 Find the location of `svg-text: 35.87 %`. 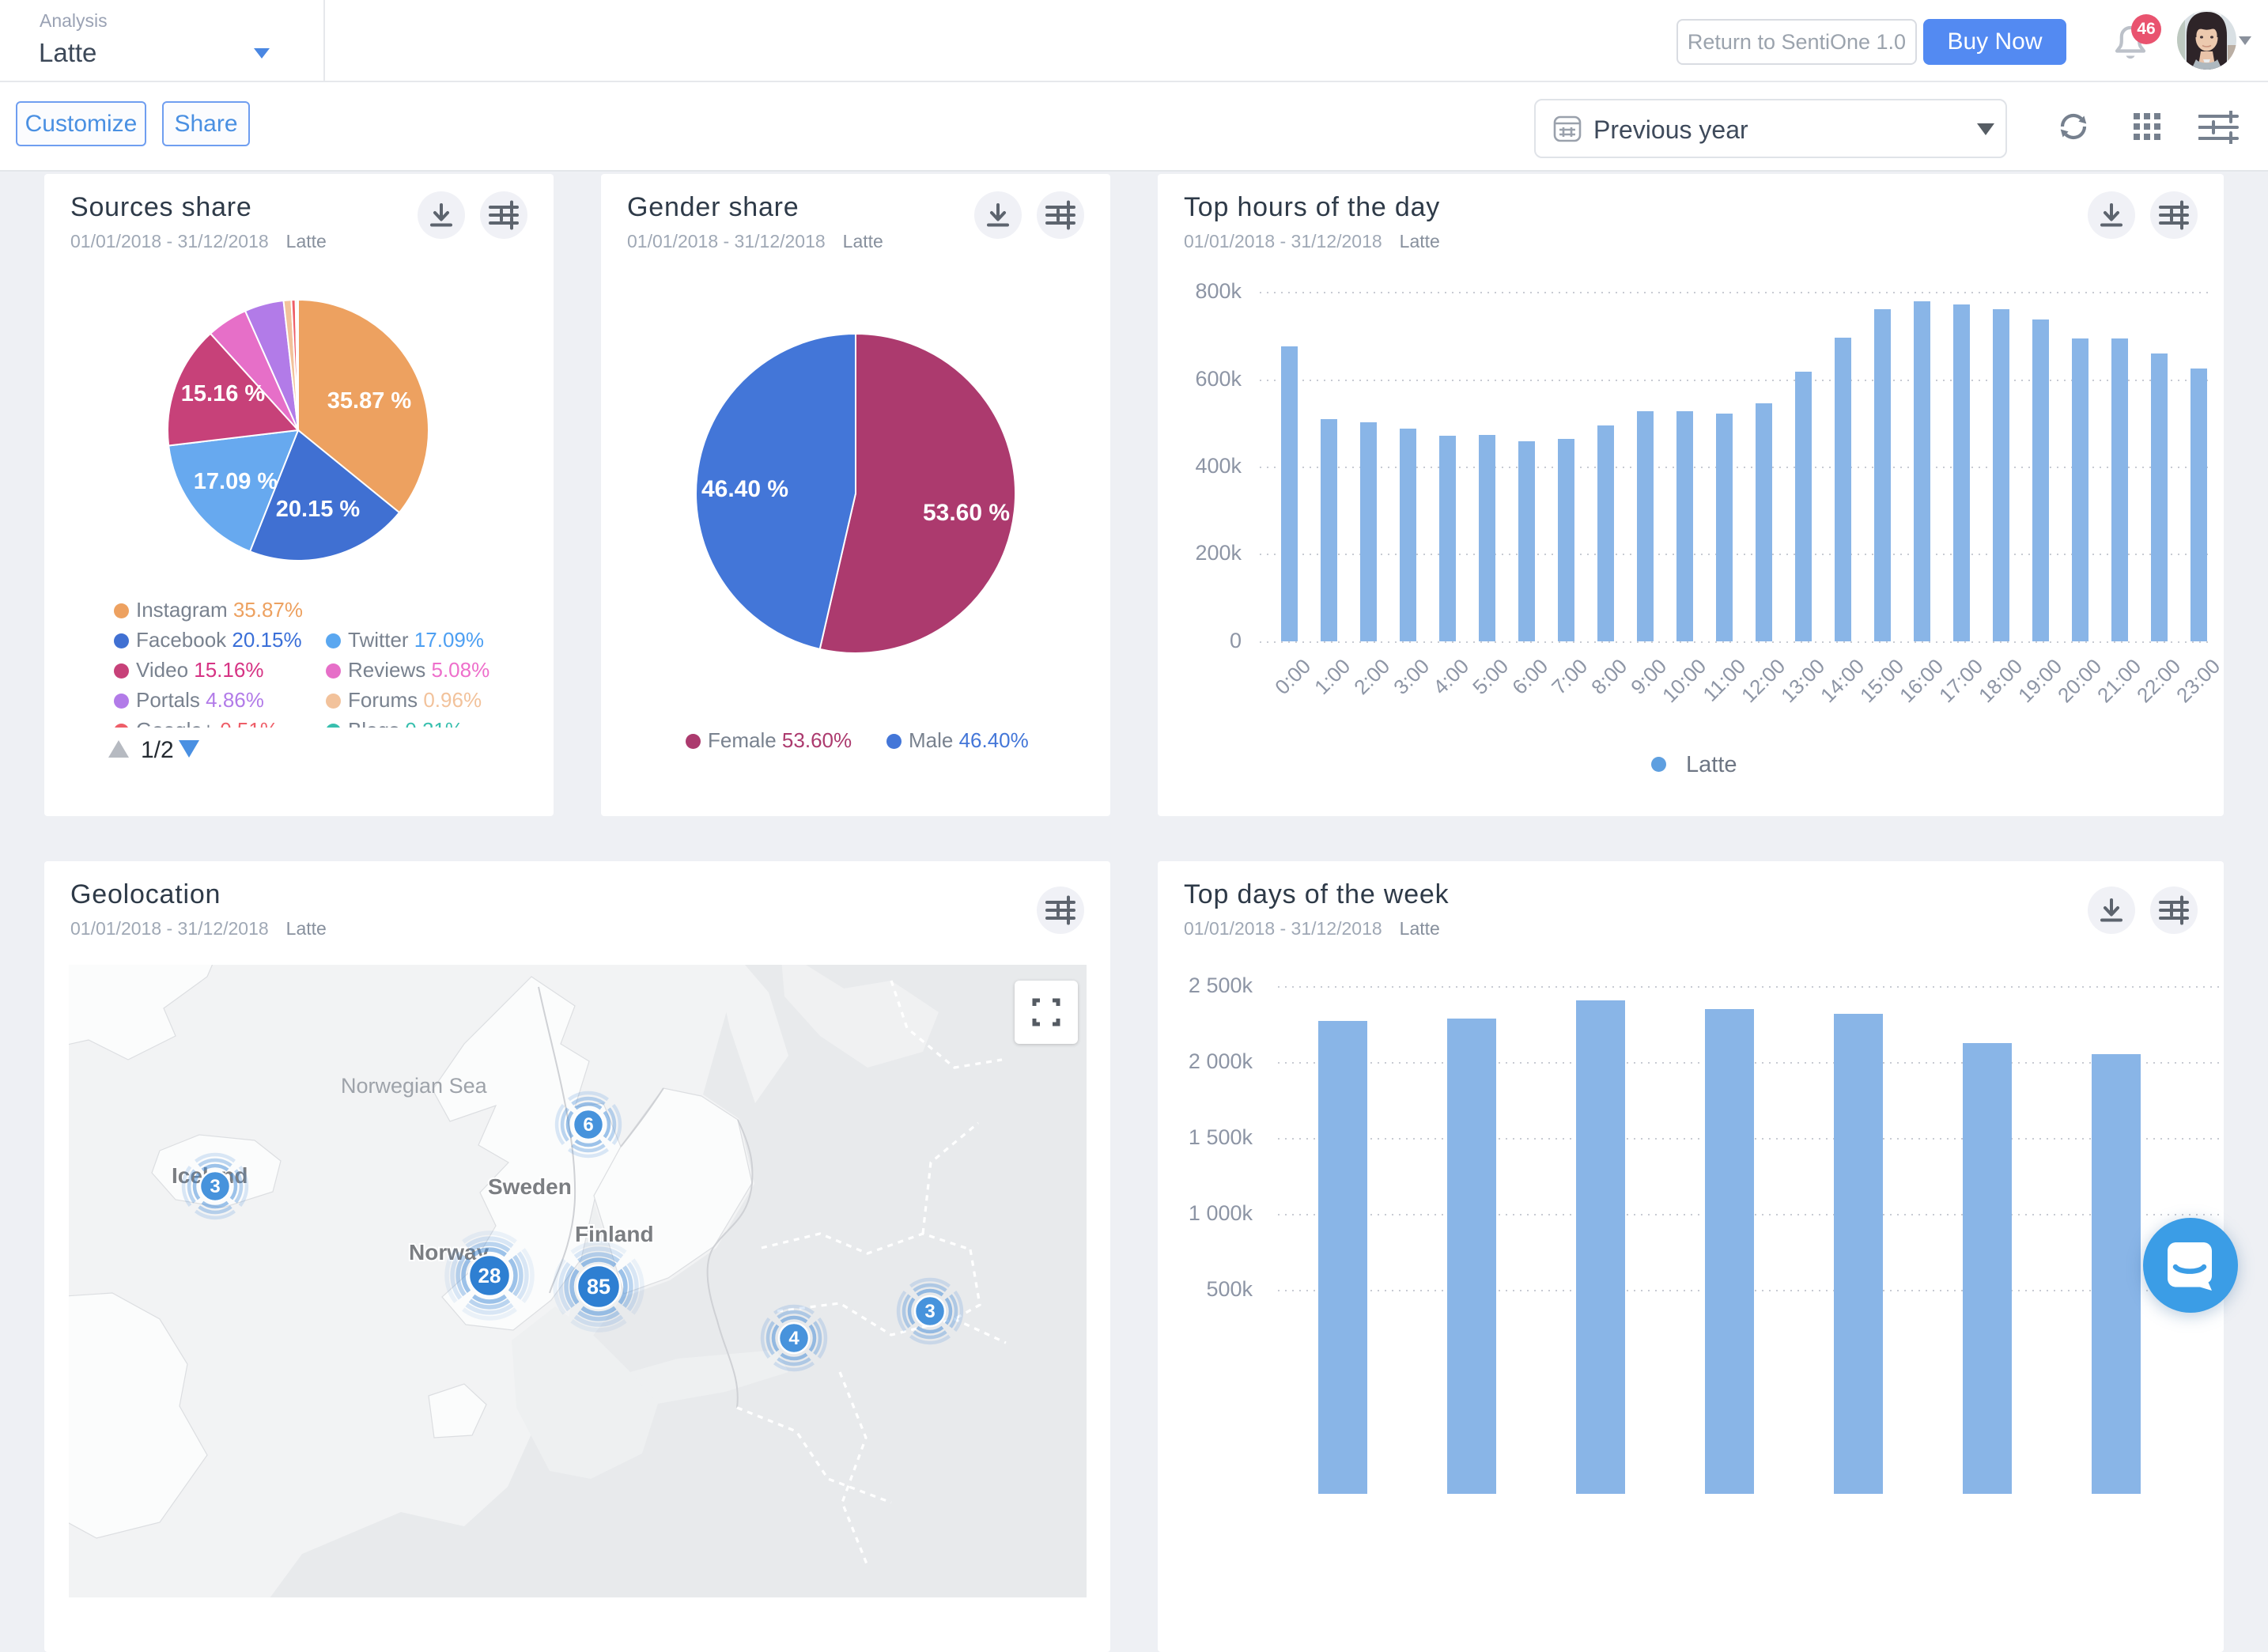

svg-text: 35.87 % is located at coordinates (370, 401).